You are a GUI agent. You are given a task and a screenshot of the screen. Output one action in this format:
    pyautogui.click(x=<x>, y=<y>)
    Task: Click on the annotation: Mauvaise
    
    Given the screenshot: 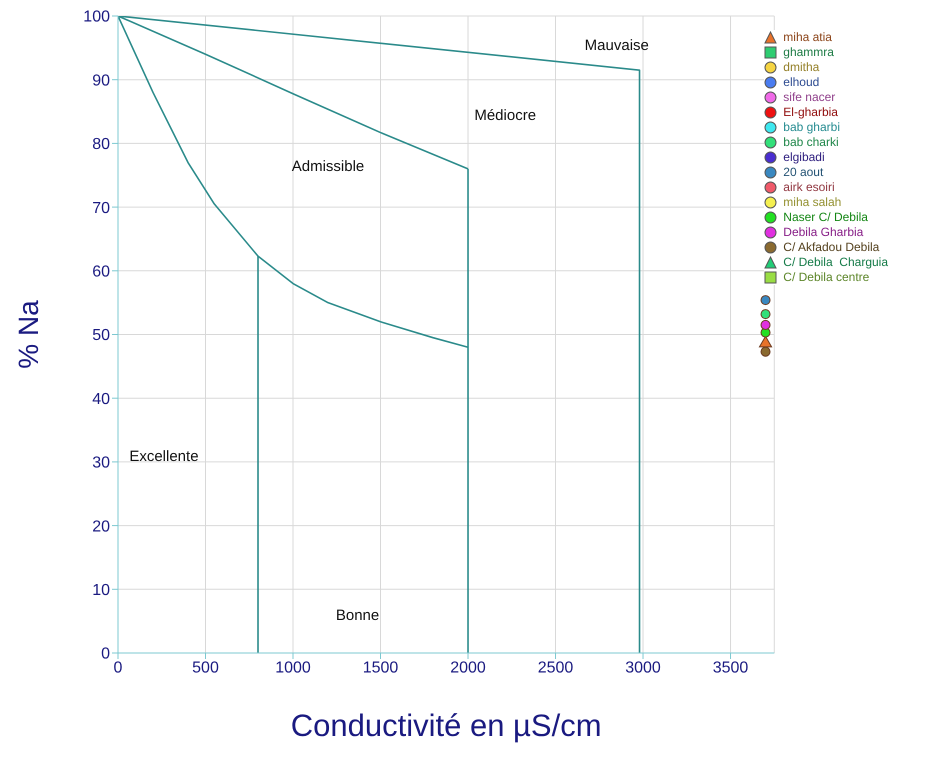 What is the action you would take?
    pyautogui.click(x=616, y=45)
    